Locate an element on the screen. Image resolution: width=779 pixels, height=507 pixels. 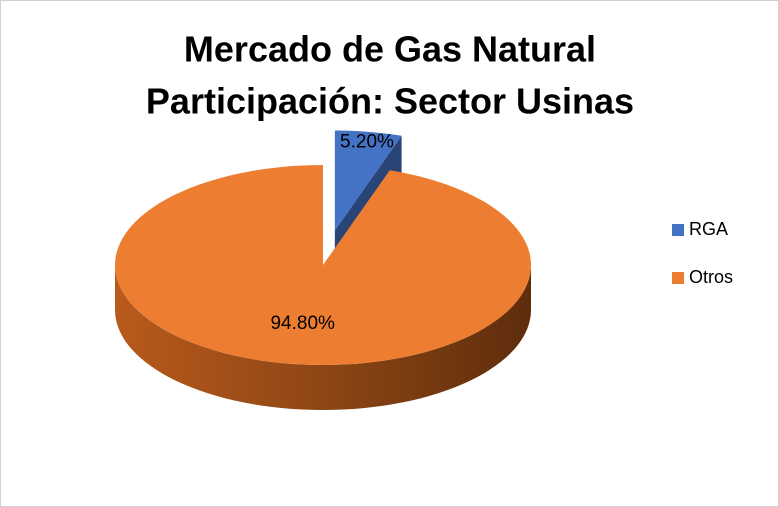
chart-title: Participación: Sector Usinas is located at coordinates (390, 101).